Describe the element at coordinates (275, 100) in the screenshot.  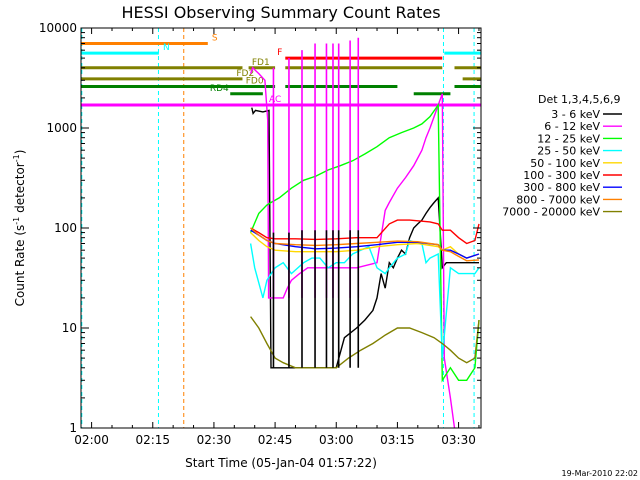
I see `flag-label-ac: AC` at that location.